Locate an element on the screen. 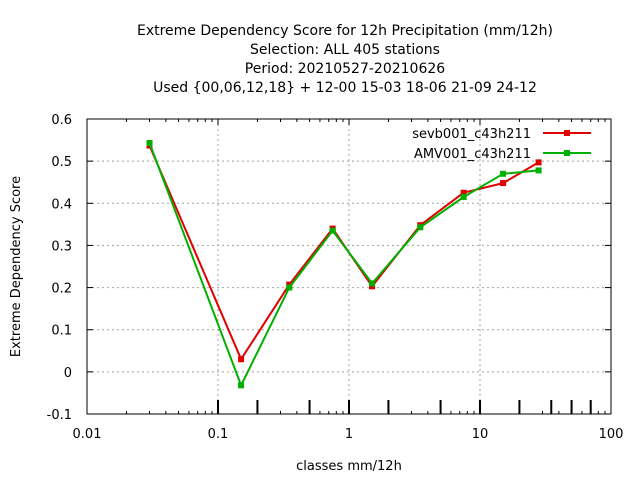  y-tick-label: -0.1 is located at coordinates (59, 415).